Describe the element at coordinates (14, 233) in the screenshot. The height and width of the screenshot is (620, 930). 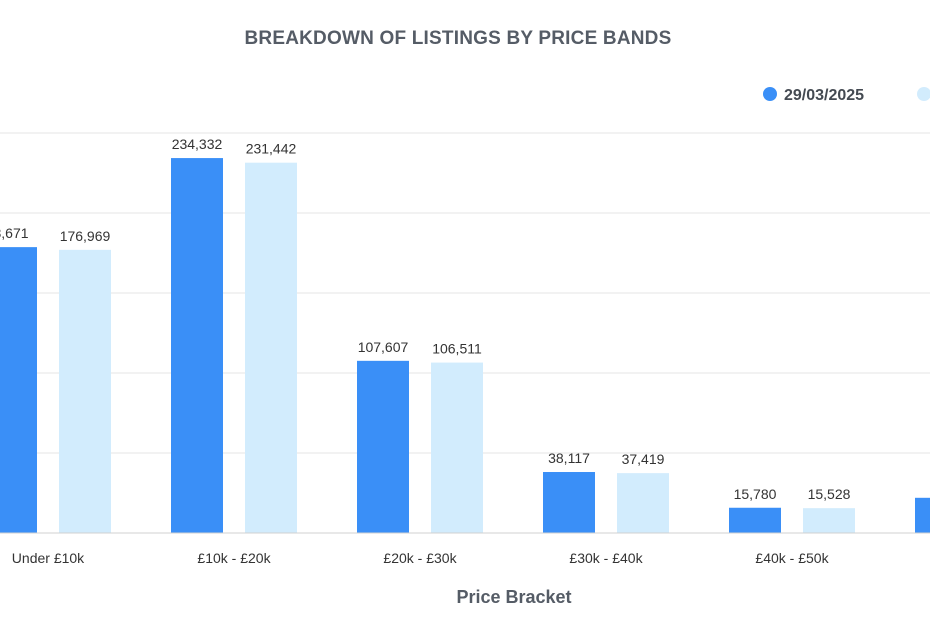
I see `data-label-series-1-cat-1: 8,671` at that location.